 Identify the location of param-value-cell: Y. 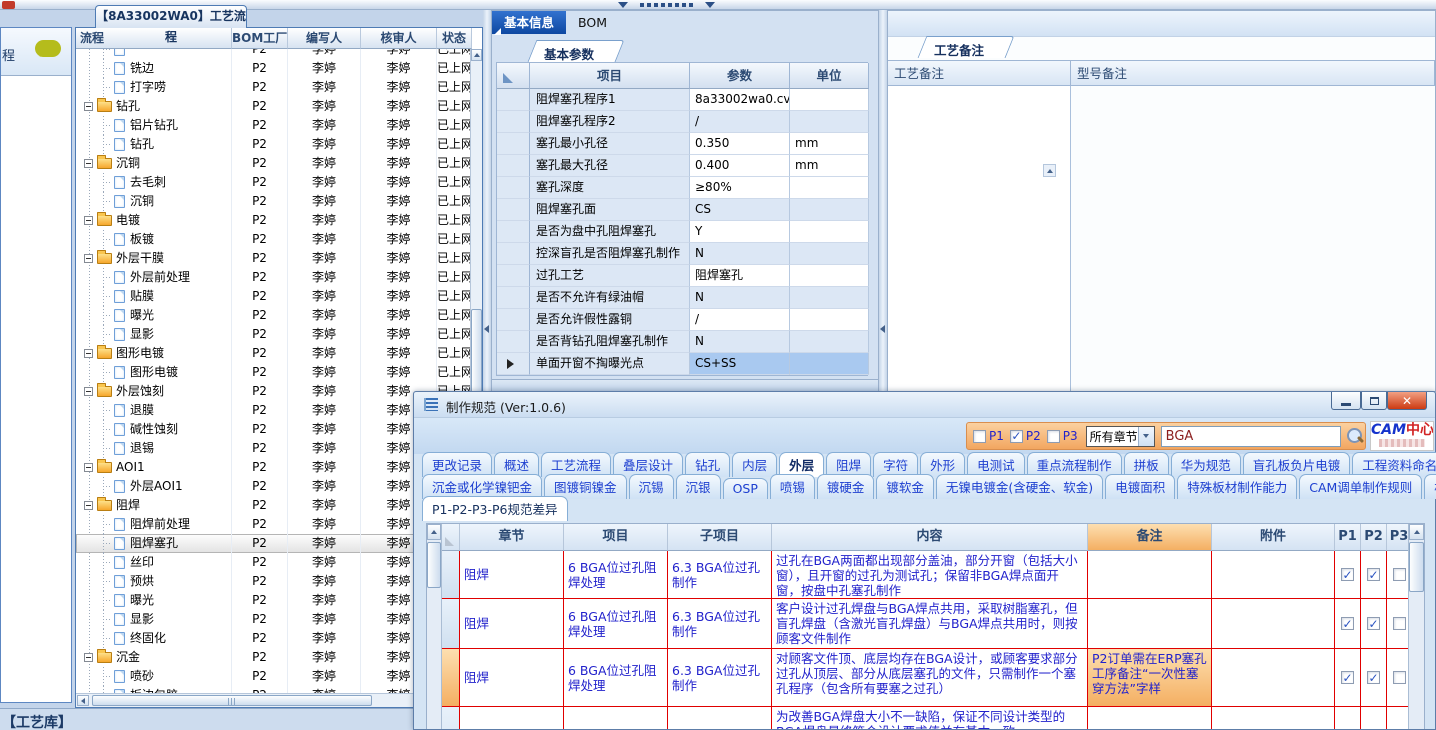
(740, 232).